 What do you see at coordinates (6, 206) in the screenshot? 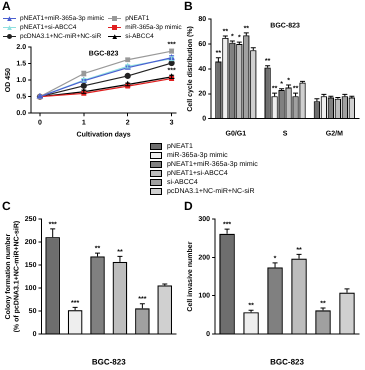
I see `text: C` at bounding box center [6, 206].